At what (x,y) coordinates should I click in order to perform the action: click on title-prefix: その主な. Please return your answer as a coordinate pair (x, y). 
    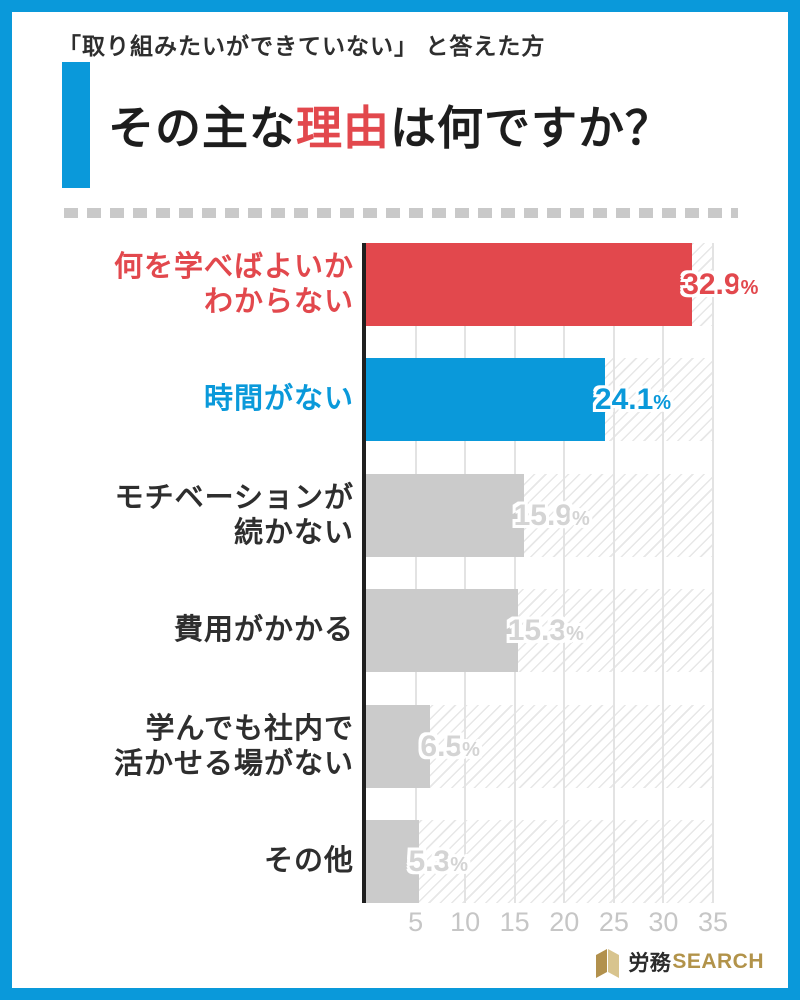
    Looking at the image, I should click on (202, 128).